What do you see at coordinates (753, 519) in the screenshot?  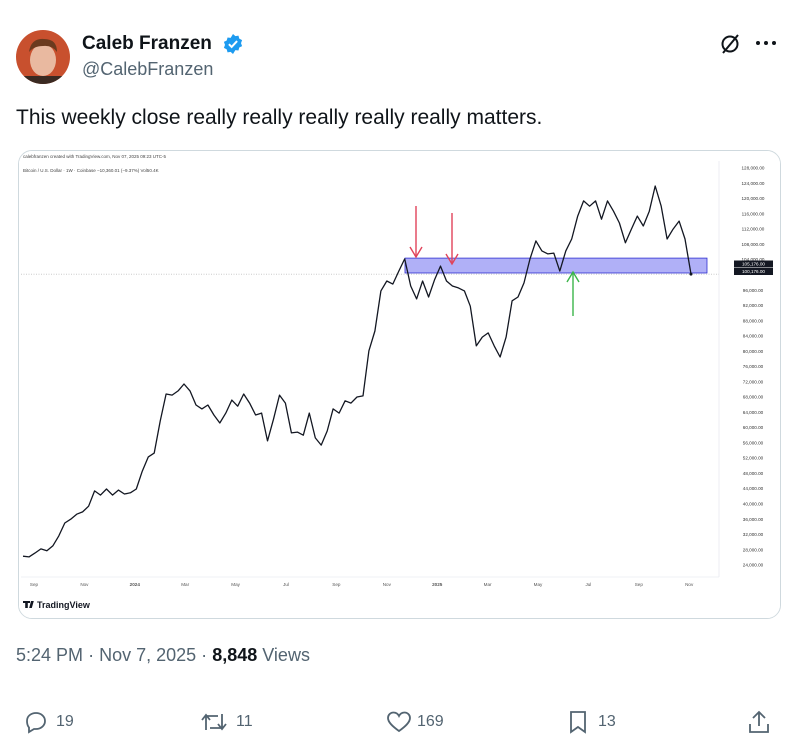 I see `y-tick-label: 36,000.00` at bounding box center [753, 519].